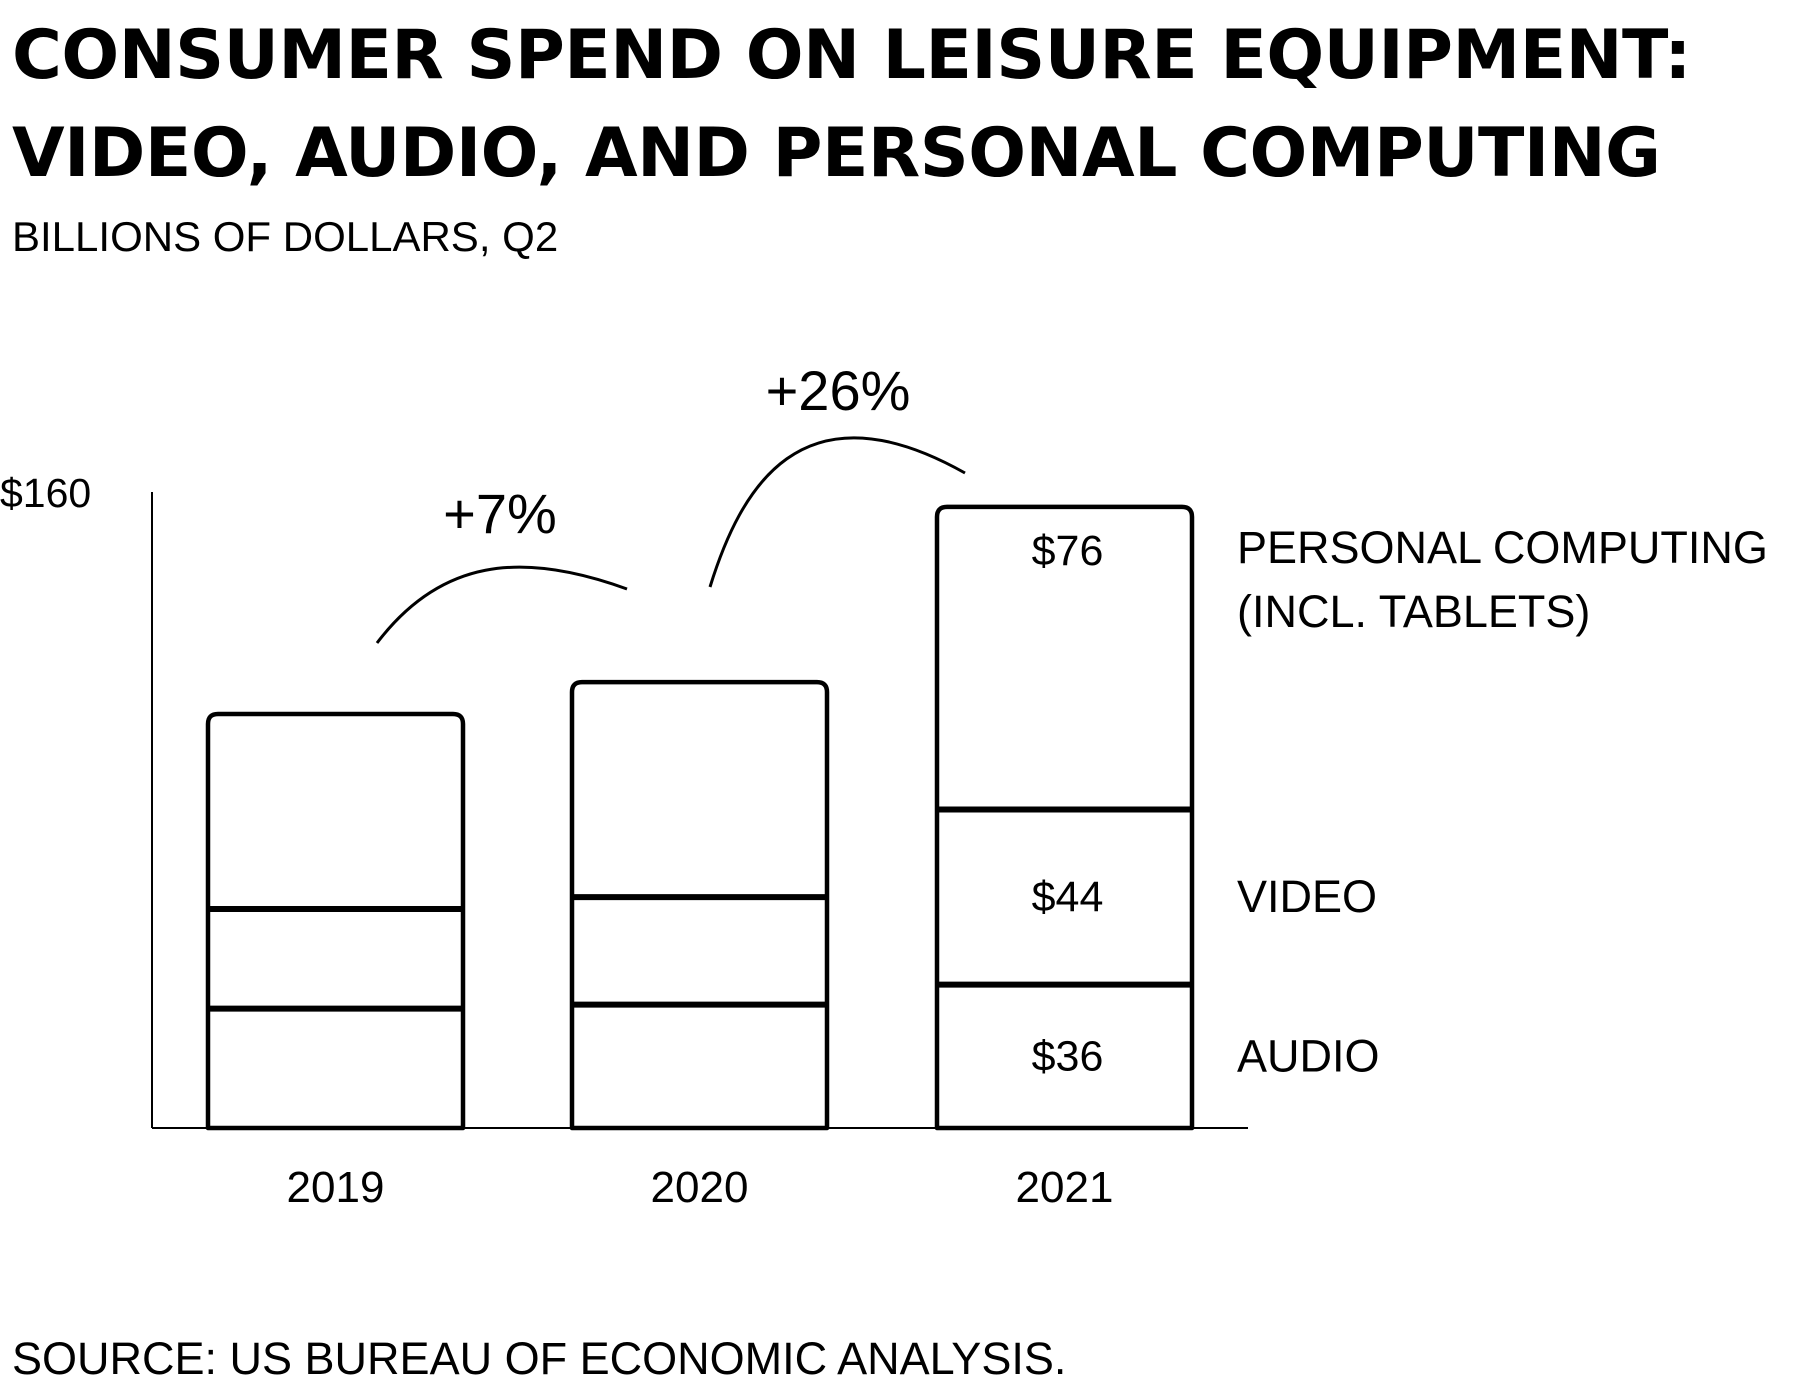 Image resolution: width=1808 pixels, height=1396 pixels. What do you see at coordinates (851, 55) in the screenshot?
I see `chart-title-line-1: CONSUMER SPEND ON LEISURE EQUIPMENT:` at bounding box center [851, 55].